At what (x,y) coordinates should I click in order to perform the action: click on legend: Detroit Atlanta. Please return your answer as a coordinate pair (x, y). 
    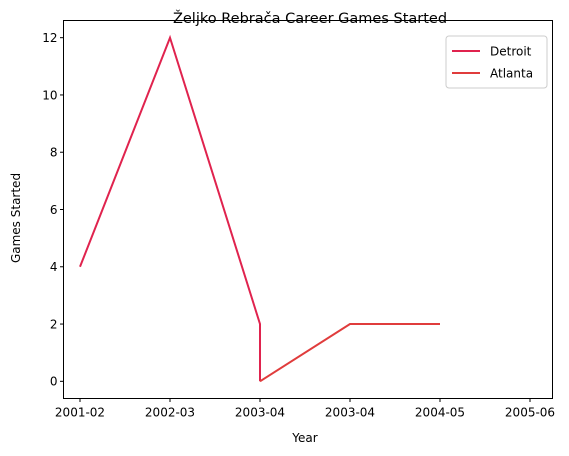
    Looking at the image, I should click on (496, 62).